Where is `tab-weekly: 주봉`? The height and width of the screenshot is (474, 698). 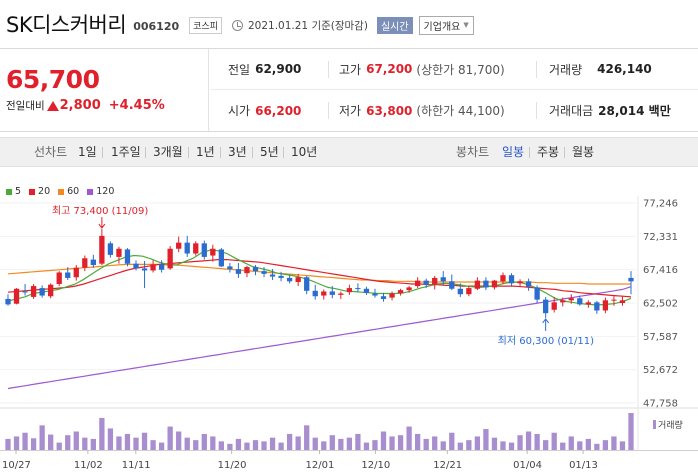 tab-weekly: 주봉 is located at coordinates (548, 152).